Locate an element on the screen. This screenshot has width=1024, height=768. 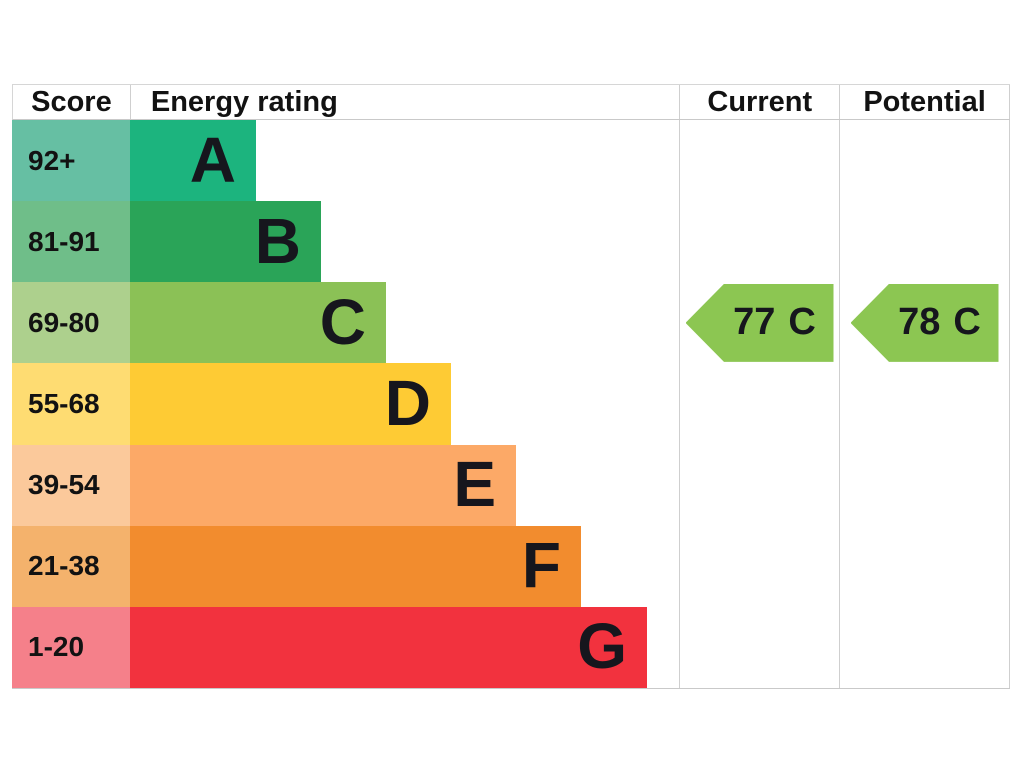
bar-area-d: D is located at coordinates (404, 404).